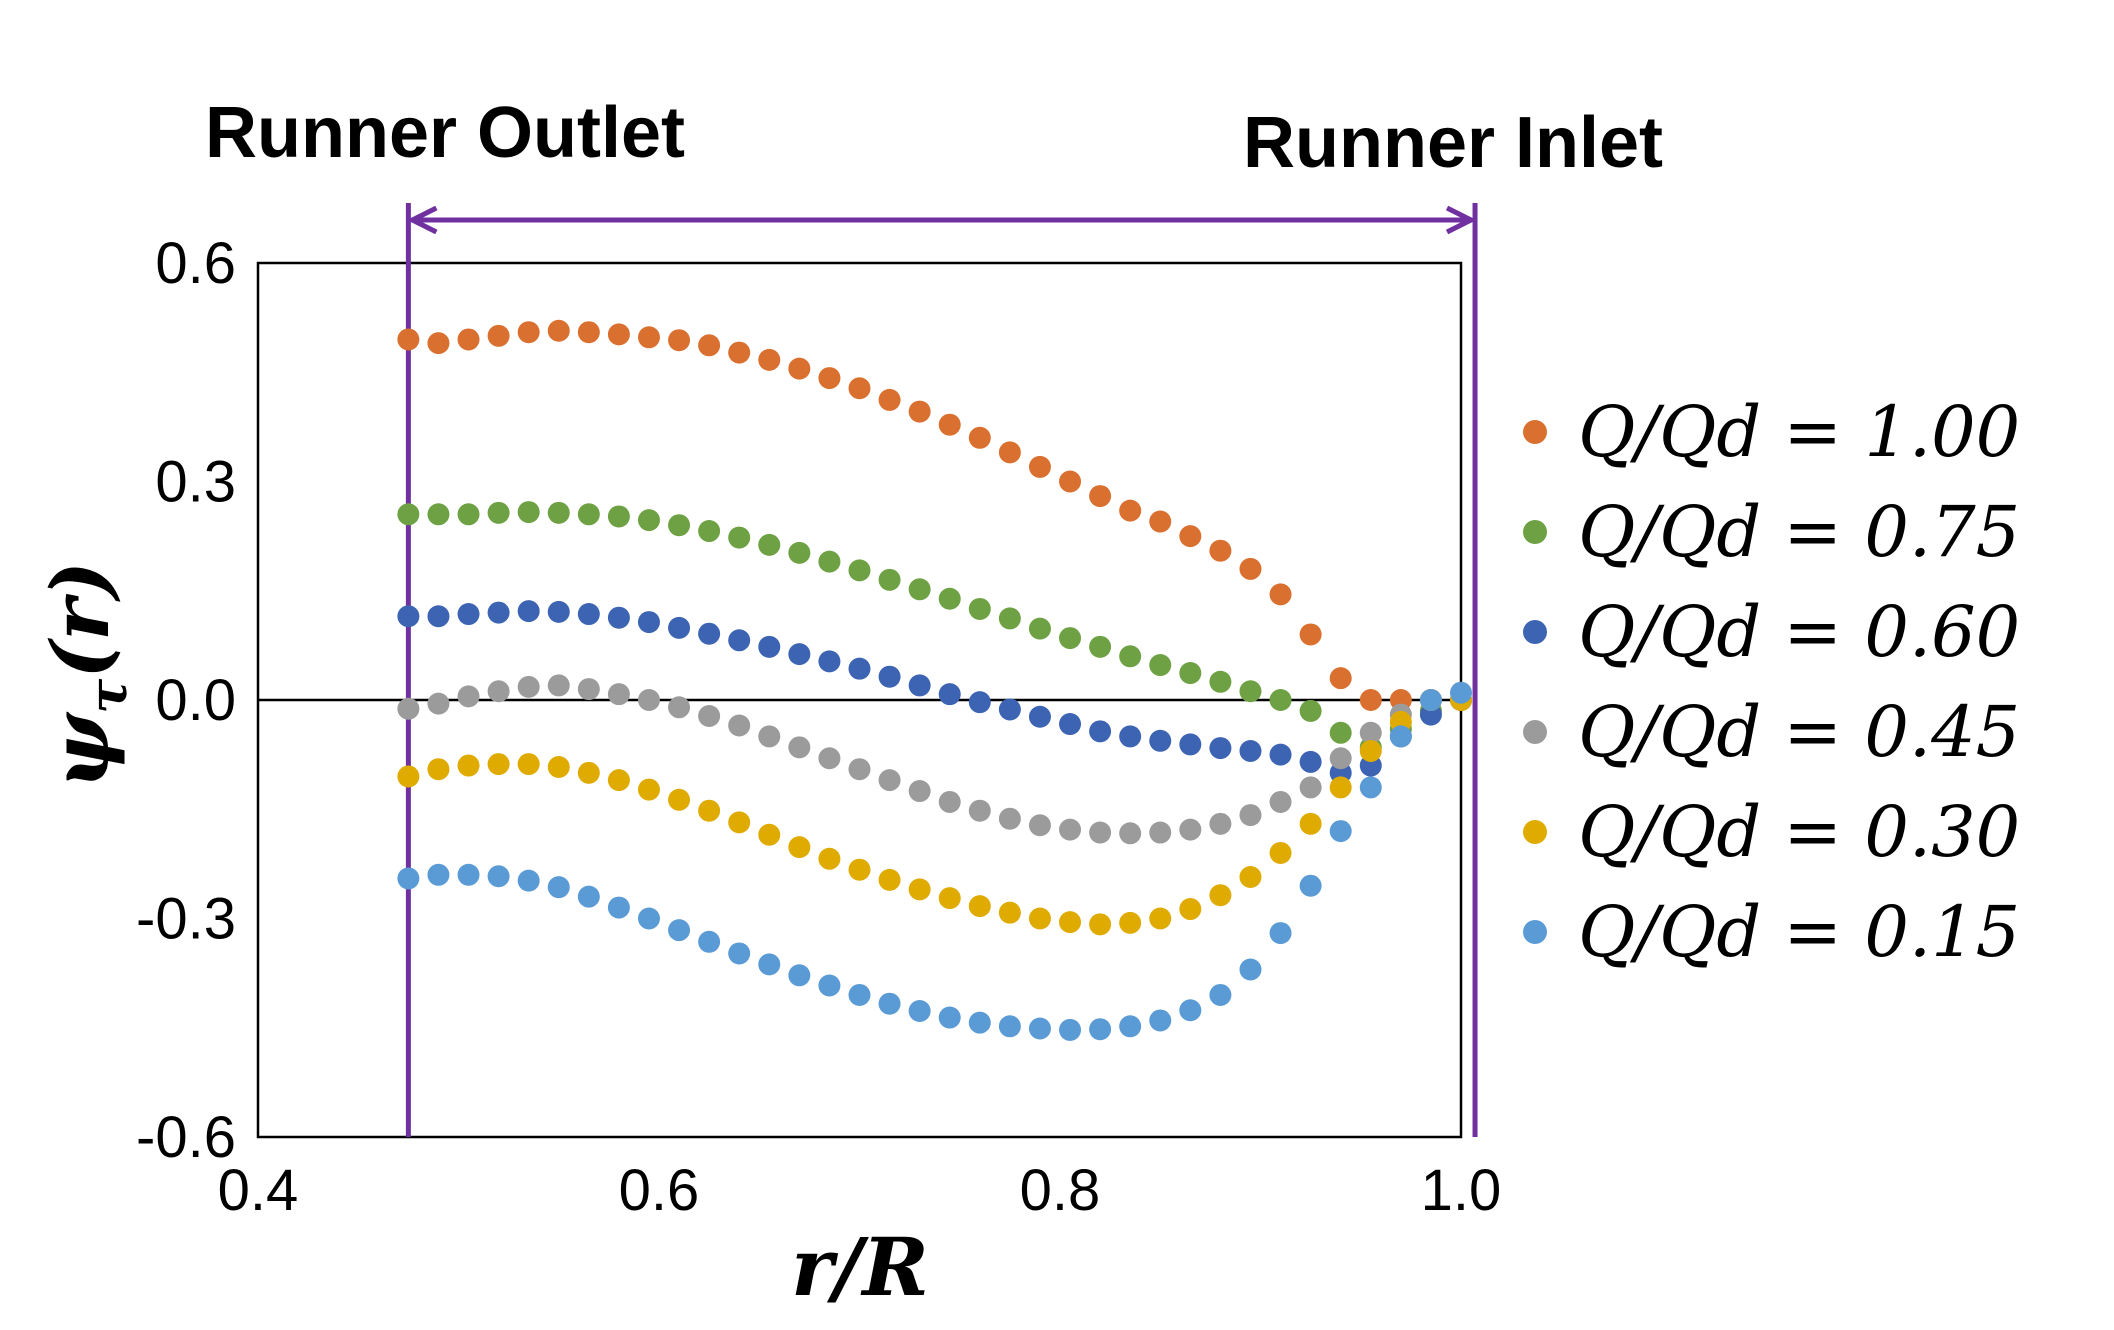  Describe the element at coordinates (1799, 732) in the screenshot. I see `legend-label: Q/Qd = 0.45` at that location.